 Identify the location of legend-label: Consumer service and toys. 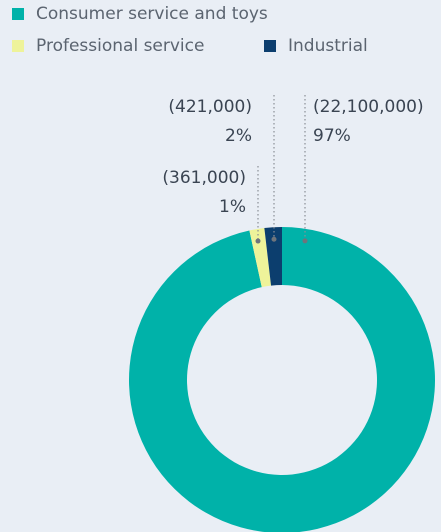
(152, 14).